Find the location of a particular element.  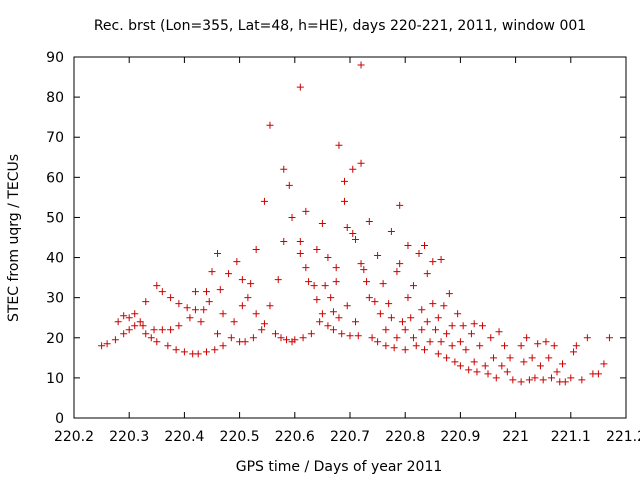

x-tick-label: 220.8 is located at coordinates (405, 437).